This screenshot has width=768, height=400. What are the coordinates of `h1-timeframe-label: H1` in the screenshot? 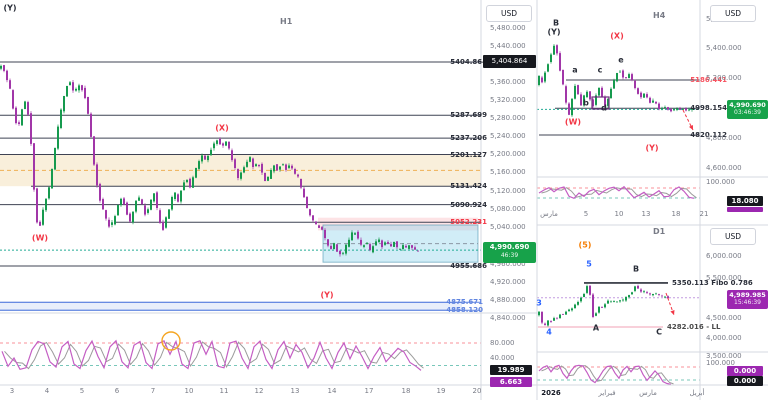 It's located at (286, 21).